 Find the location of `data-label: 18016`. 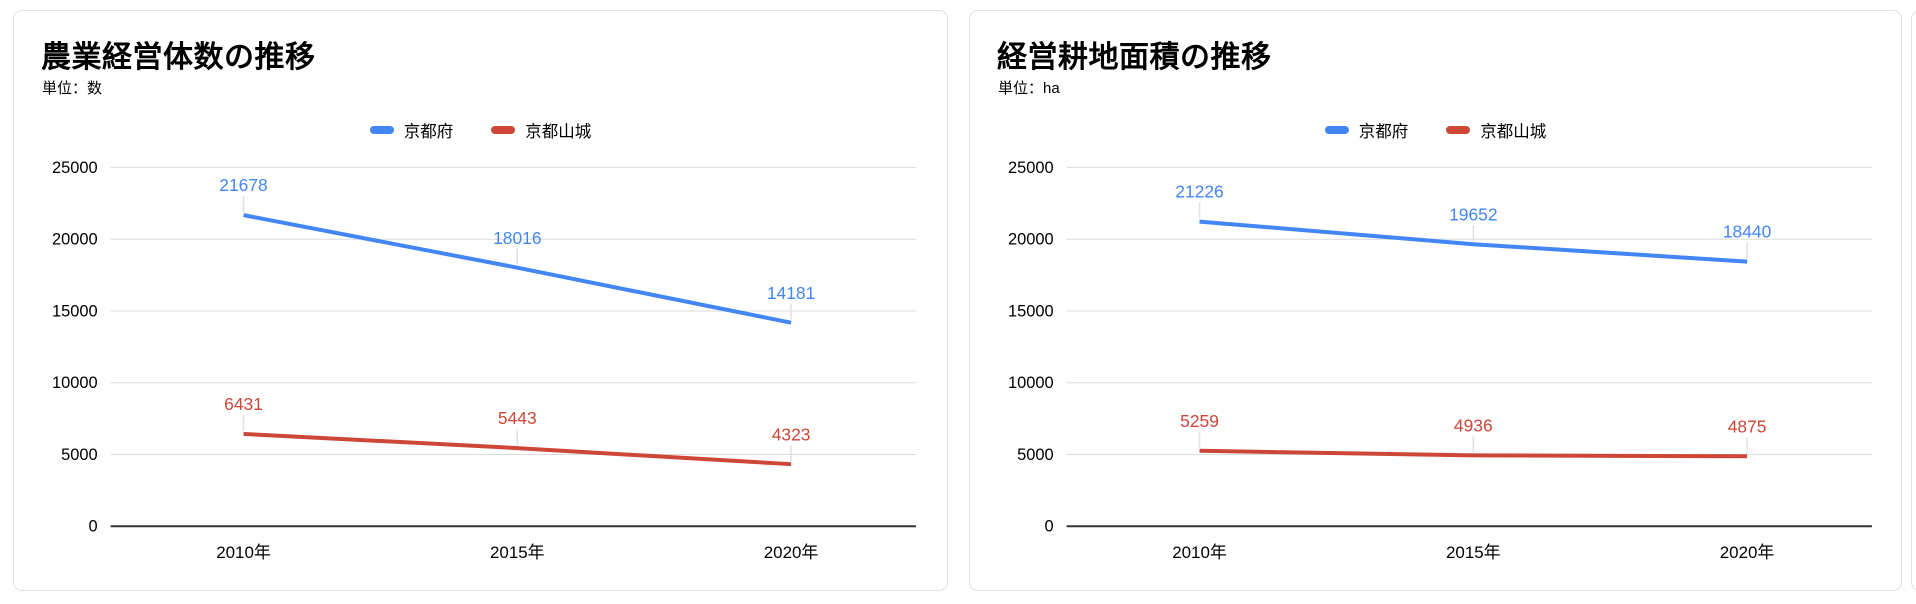

data-label: 18016 is located at coordinates (517, 238).